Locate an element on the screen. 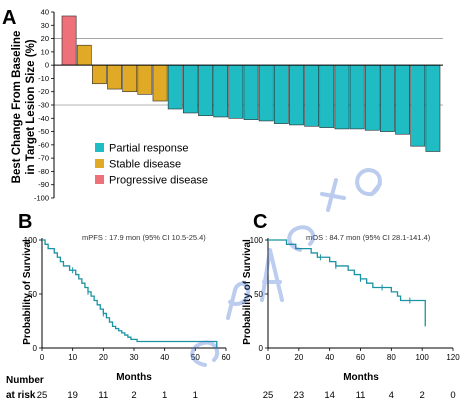 The height and width of the screenshot is (410, 474). at-risk-pfs-count: 11 is located at coordinates (103, 395).